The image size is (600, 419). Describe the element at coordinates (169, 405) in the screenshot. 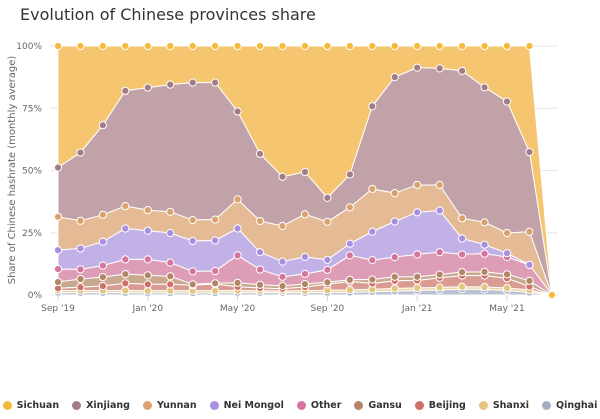

I see `legend-item-yunnan: Yunnan` at that location.